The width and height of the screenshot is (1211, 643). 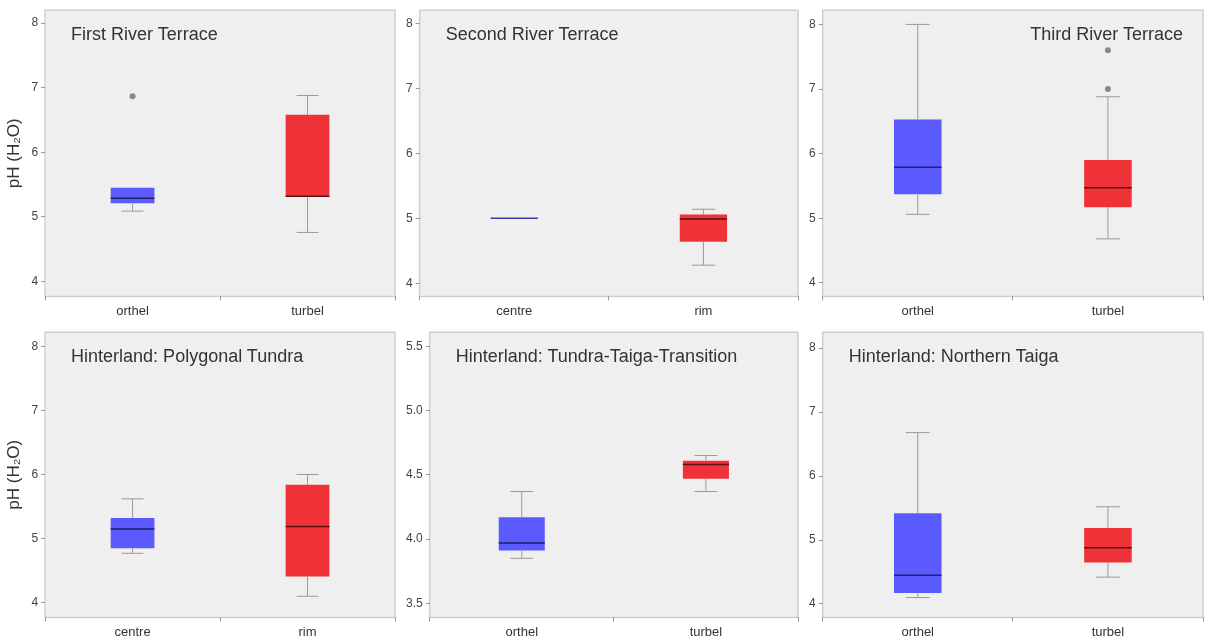 I want to click on text: Hinterland: Northern Taiga, so click(x=954, y=356).